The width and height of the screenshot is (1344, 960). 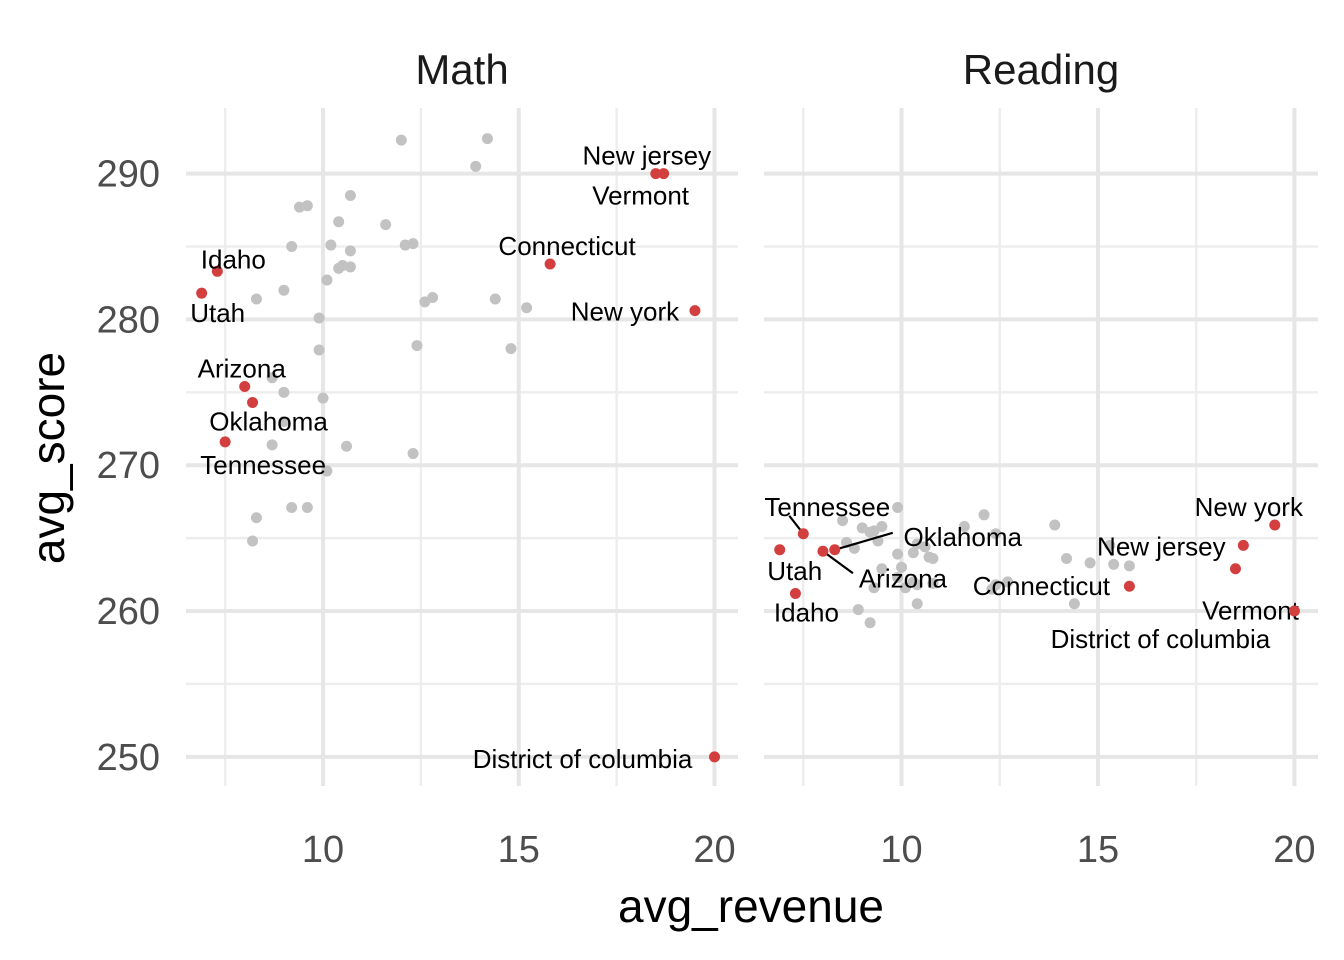 What do you see at coordinates (128, 758) in the screenshot?
I see `y-tick-label: 250` at bounding box center [128, 758].